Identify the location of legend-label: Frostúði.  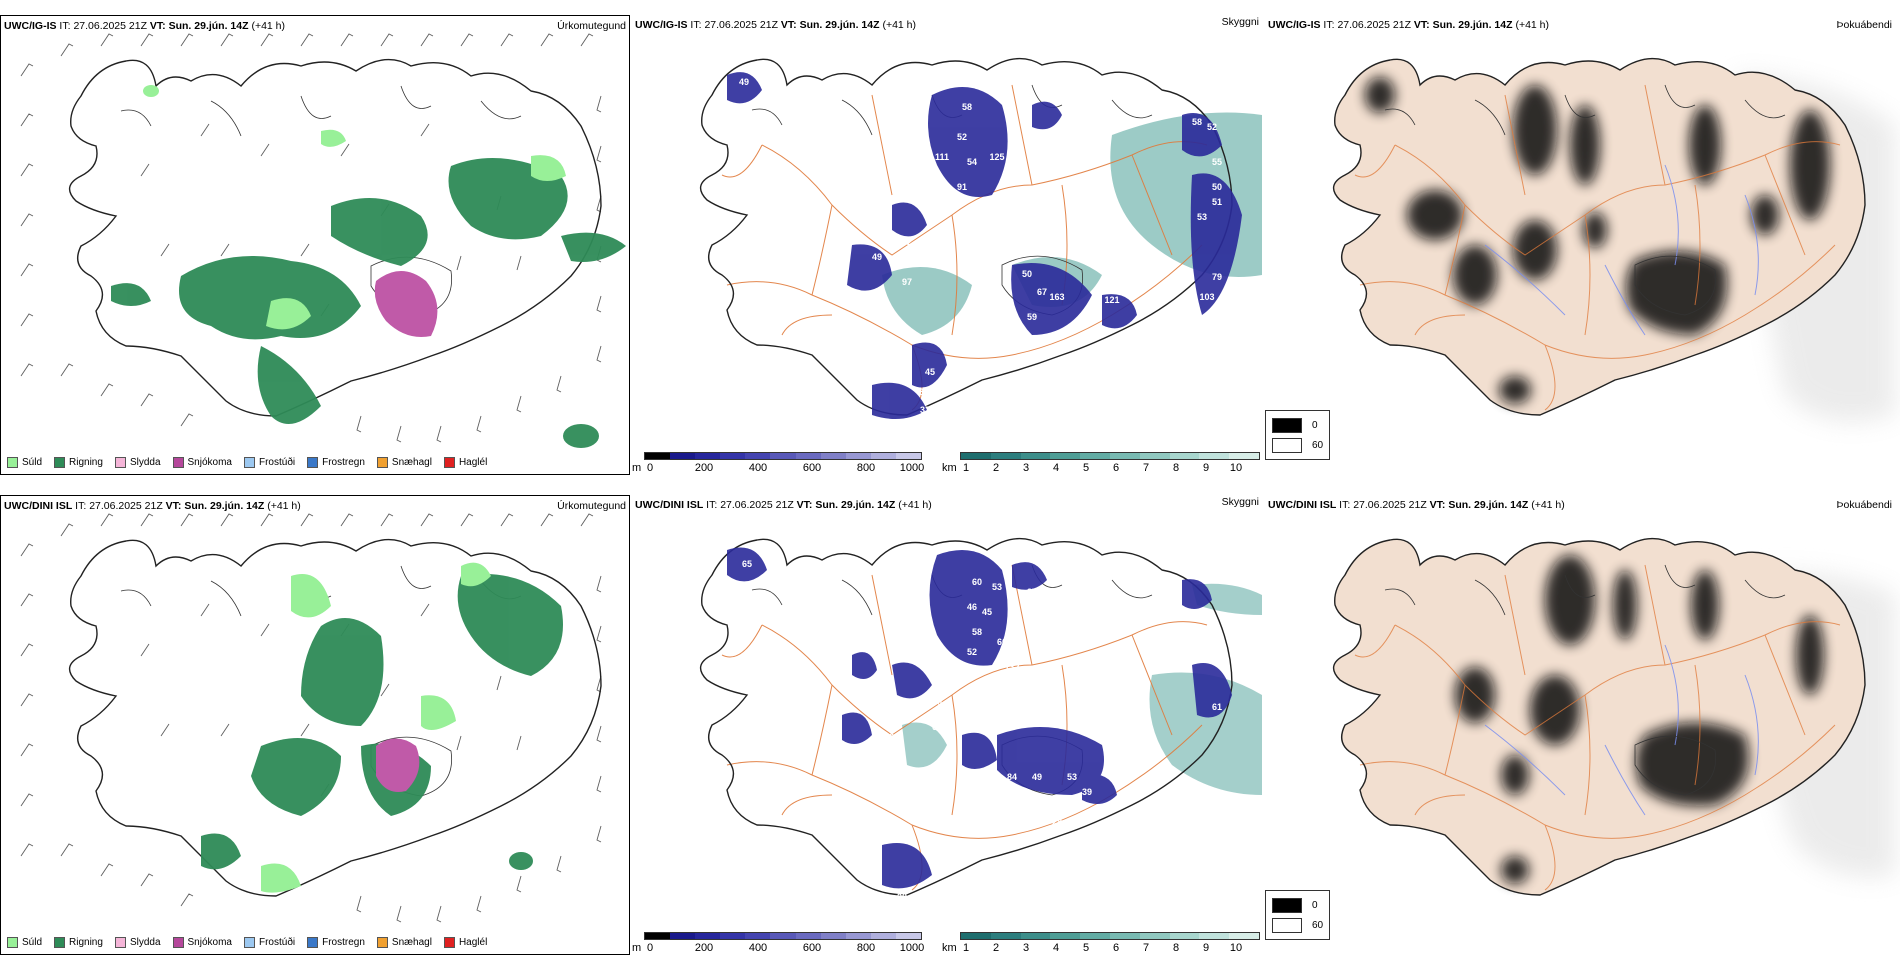
(277, 462).